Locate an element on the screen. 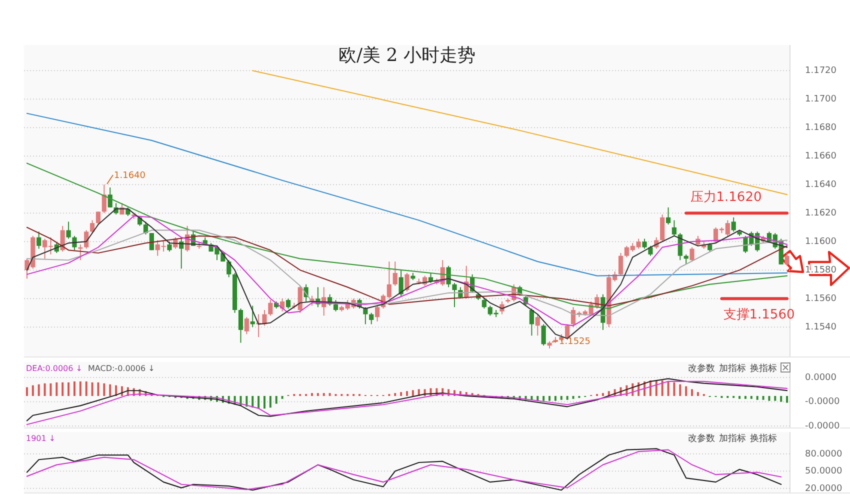  y-tick-label: 1.1620 is located at coordinates (821, 213).